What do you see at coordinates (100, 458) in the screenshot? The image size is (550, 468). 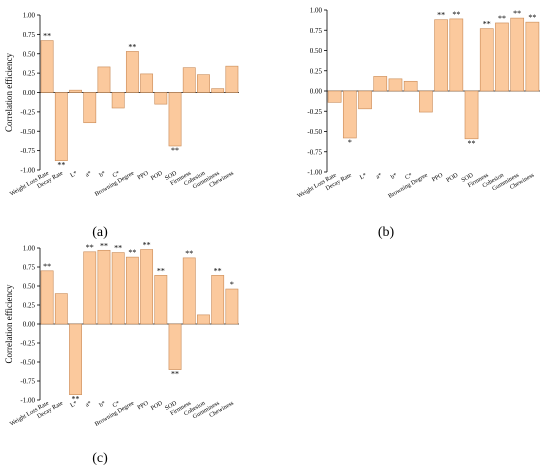 I see `panel-label: (c)` at bounding box center [100, 458].